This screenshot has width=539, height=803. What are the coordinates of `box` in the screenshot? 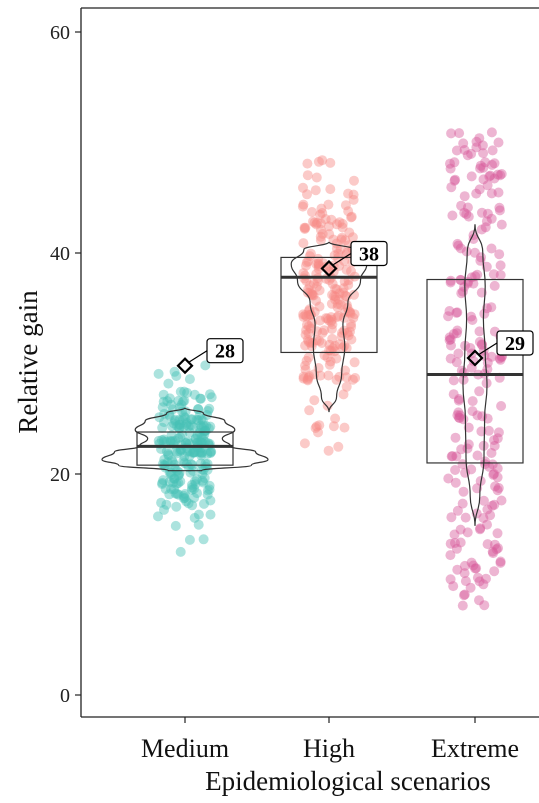 It's located at (475, 371).